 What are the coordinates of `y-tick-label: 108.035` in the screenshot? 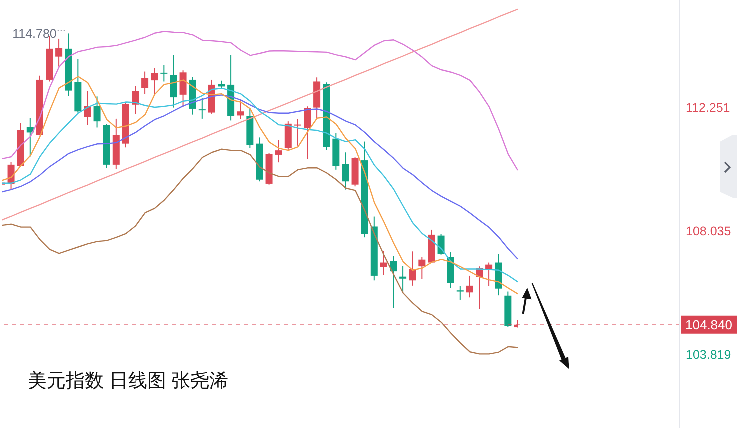 It's located at (709, 231).